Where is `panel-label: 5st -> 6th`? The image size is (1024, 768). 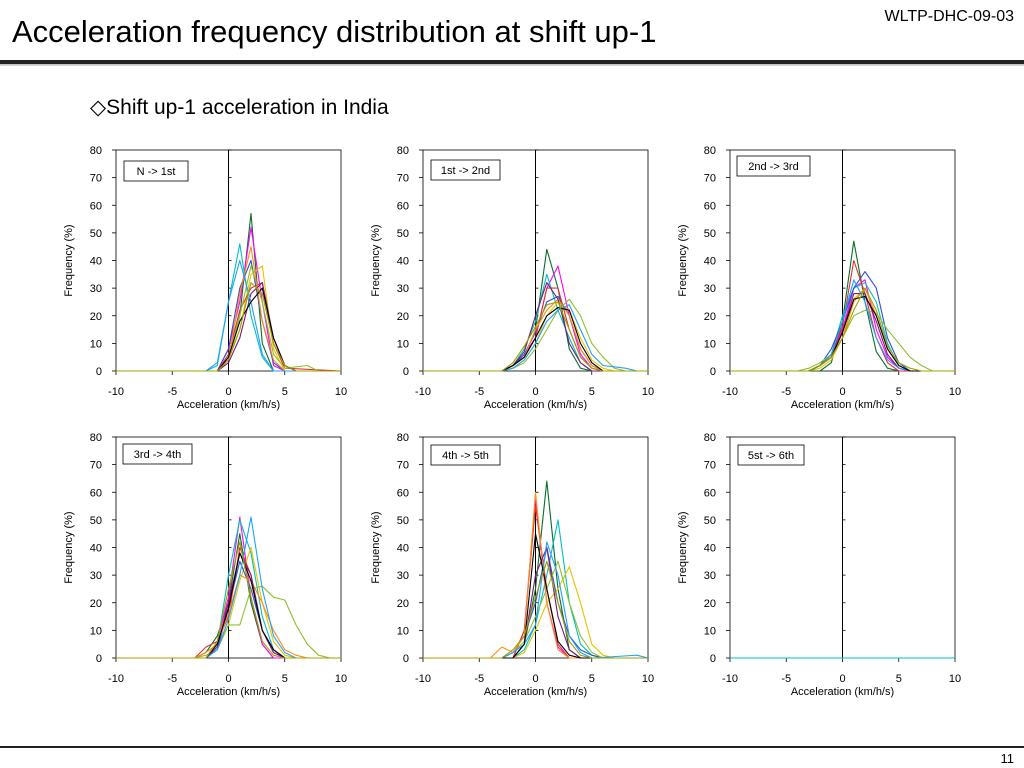
panel-label: 5st -> 6th is located at coordinates (771, 456).